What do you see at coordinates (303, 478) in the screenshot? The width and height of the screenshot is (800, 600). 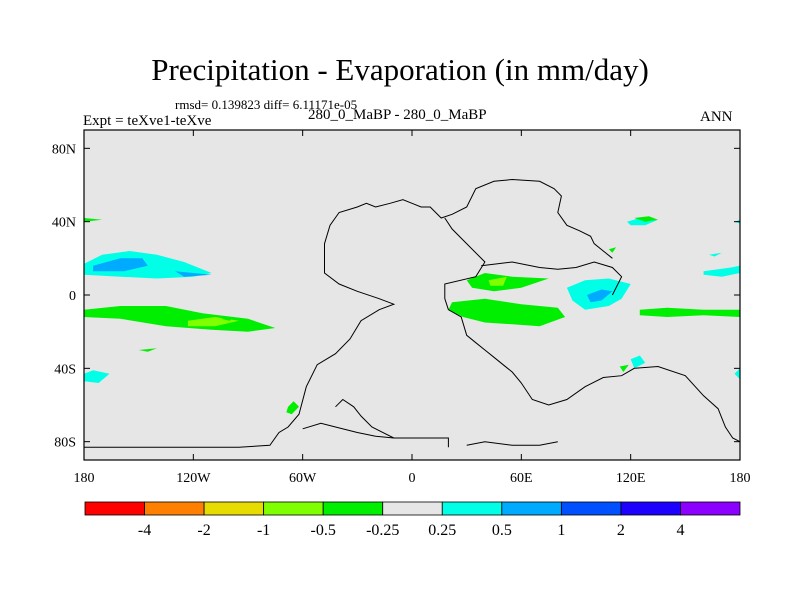 I see `x-tick-label: 60W` at bounding box center [303, 478].